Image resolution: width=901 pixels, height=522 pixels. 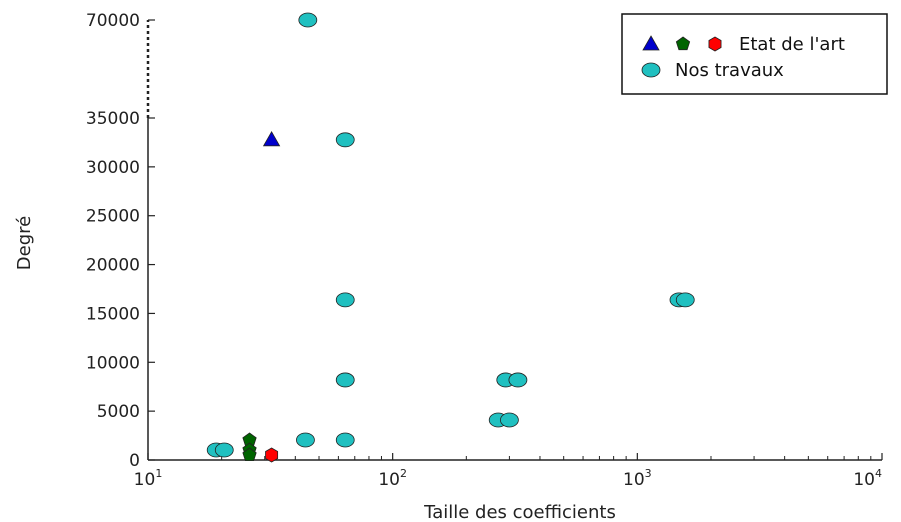 What do you see at coordinates (637, 478) in the screenshot?
I see `x-tick-label: 10³` at bounding box center [637, 478].